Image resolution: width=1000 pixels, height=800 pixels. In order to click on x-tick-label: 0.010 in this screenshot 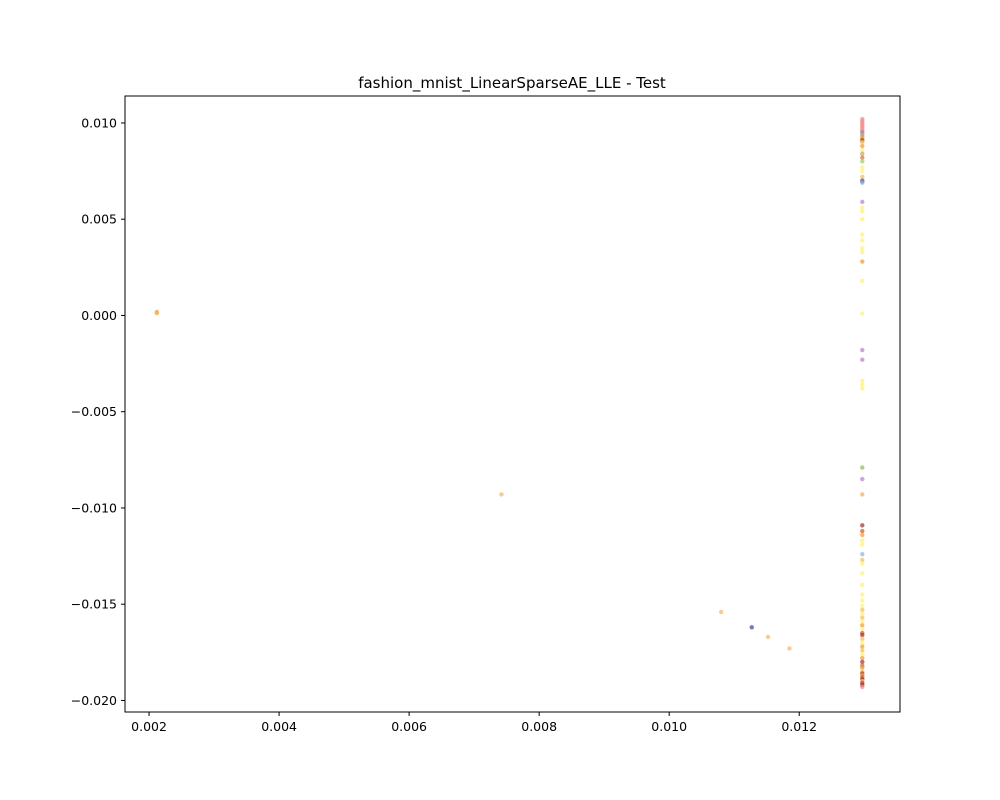, I will do `click(669, 726)`.